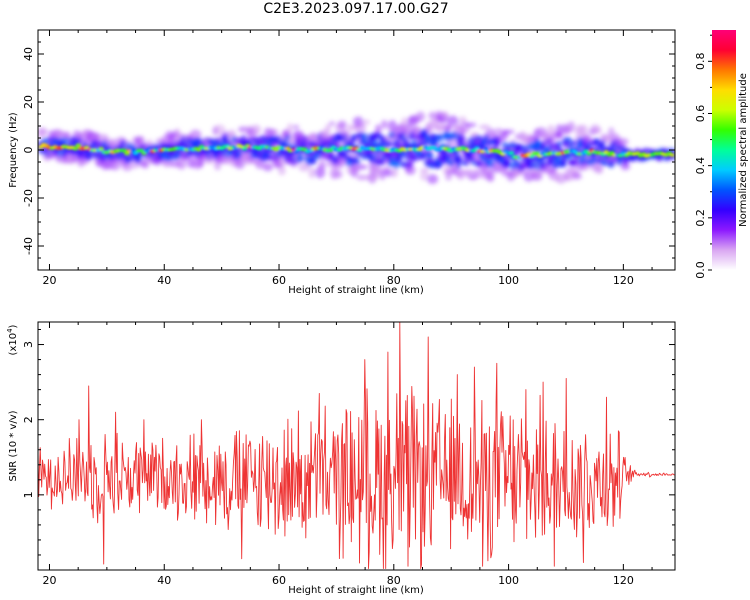 The width and height of the screenshot is (750, 600). What do you see at coordinates (743, 150) in the screenshot?
I see `colorbar-label: Normalized spectral amplitude` at bounding box center [743, 150].